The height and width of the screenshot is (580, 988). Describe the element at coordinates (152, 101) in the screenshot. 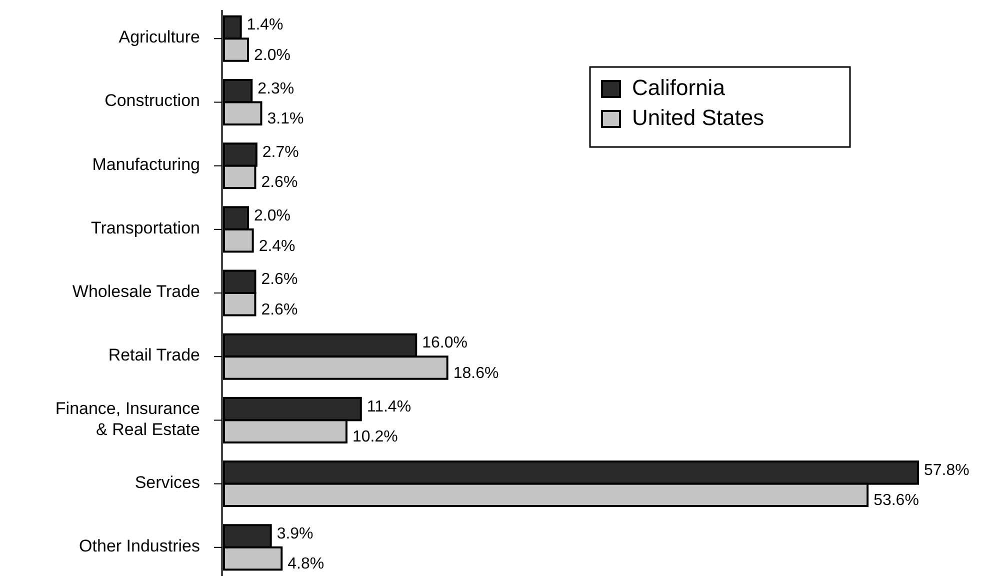

I see `y-tick-label: Construction` at that location.